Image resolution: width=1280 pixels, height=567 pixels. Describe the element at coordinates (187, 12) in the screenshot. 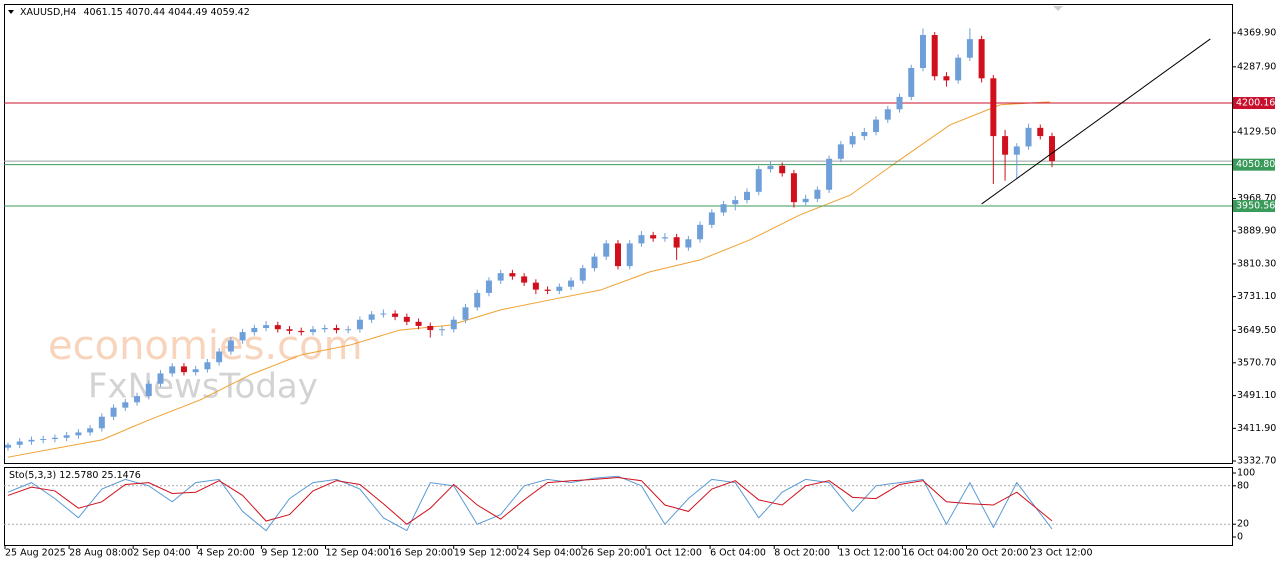

I see `low: 4044.49` at that location.